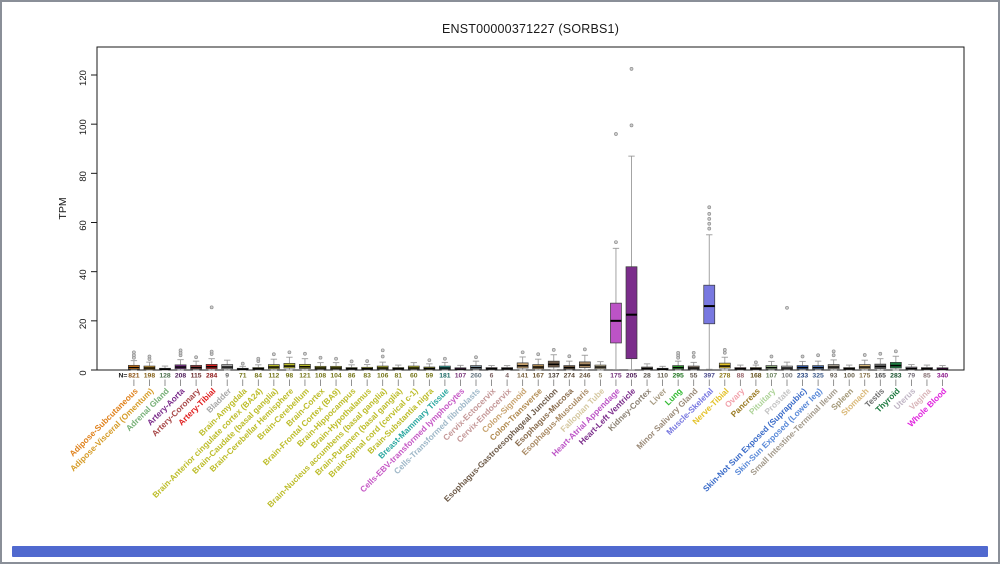  What do you see at coordinates (539, 376) in the screenshot?
I see `sample-count: 167` at bounding box center [539, 376].